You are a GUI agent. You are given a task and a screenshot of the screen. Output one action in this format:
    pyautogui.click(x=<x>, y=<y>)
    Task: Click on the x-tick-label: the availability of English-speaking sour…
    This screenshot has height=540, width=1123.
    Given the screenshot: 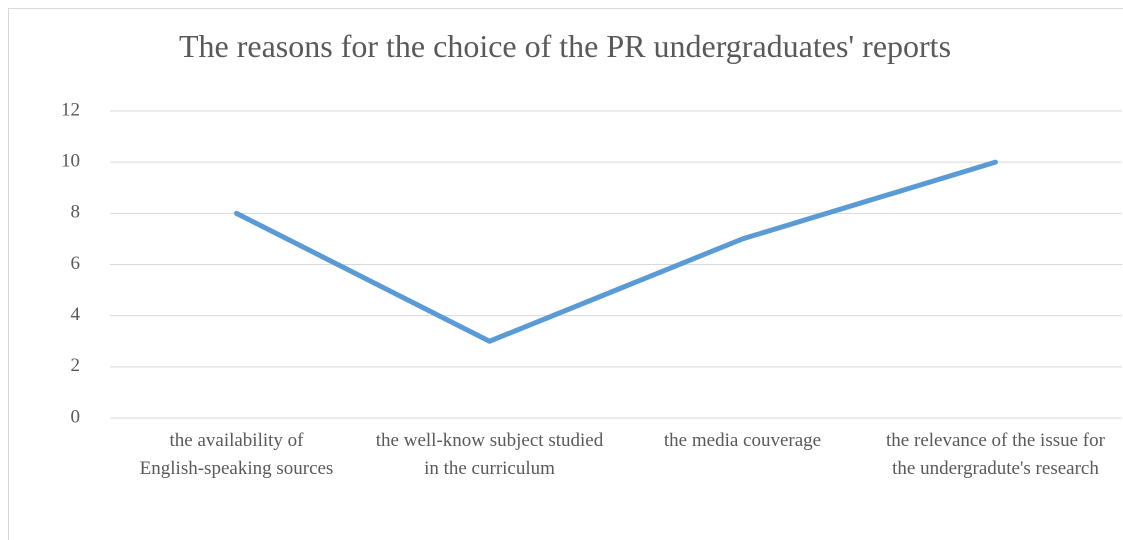 What is the action you would take?
    pyautogui.click(x=237, y=454)
    